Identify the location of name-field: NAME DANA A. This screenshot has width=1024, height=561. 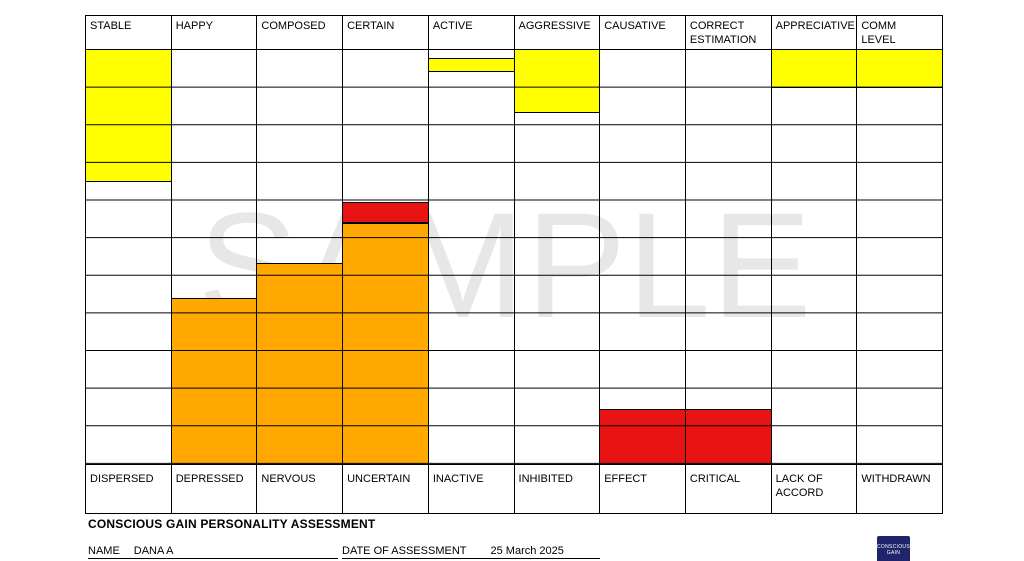
(213, 552).